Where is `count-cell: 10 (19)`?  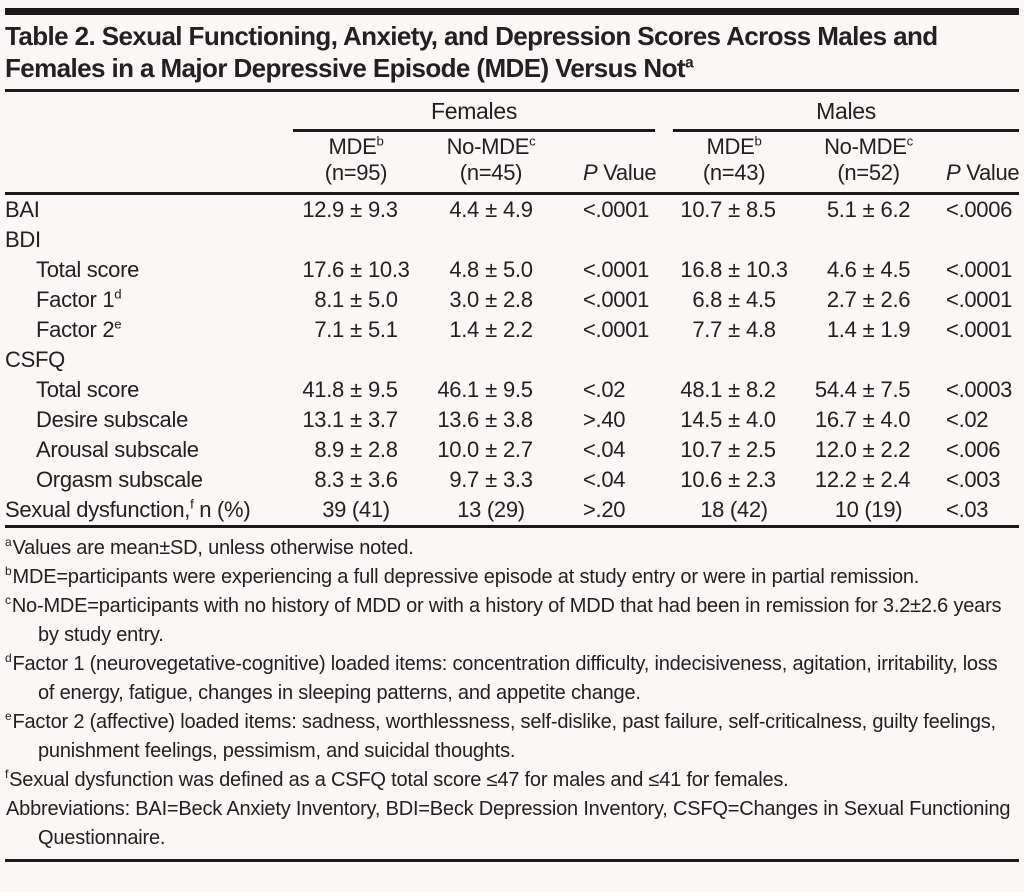 count-cell: 10 (19) is located at coordinates (869, 511).